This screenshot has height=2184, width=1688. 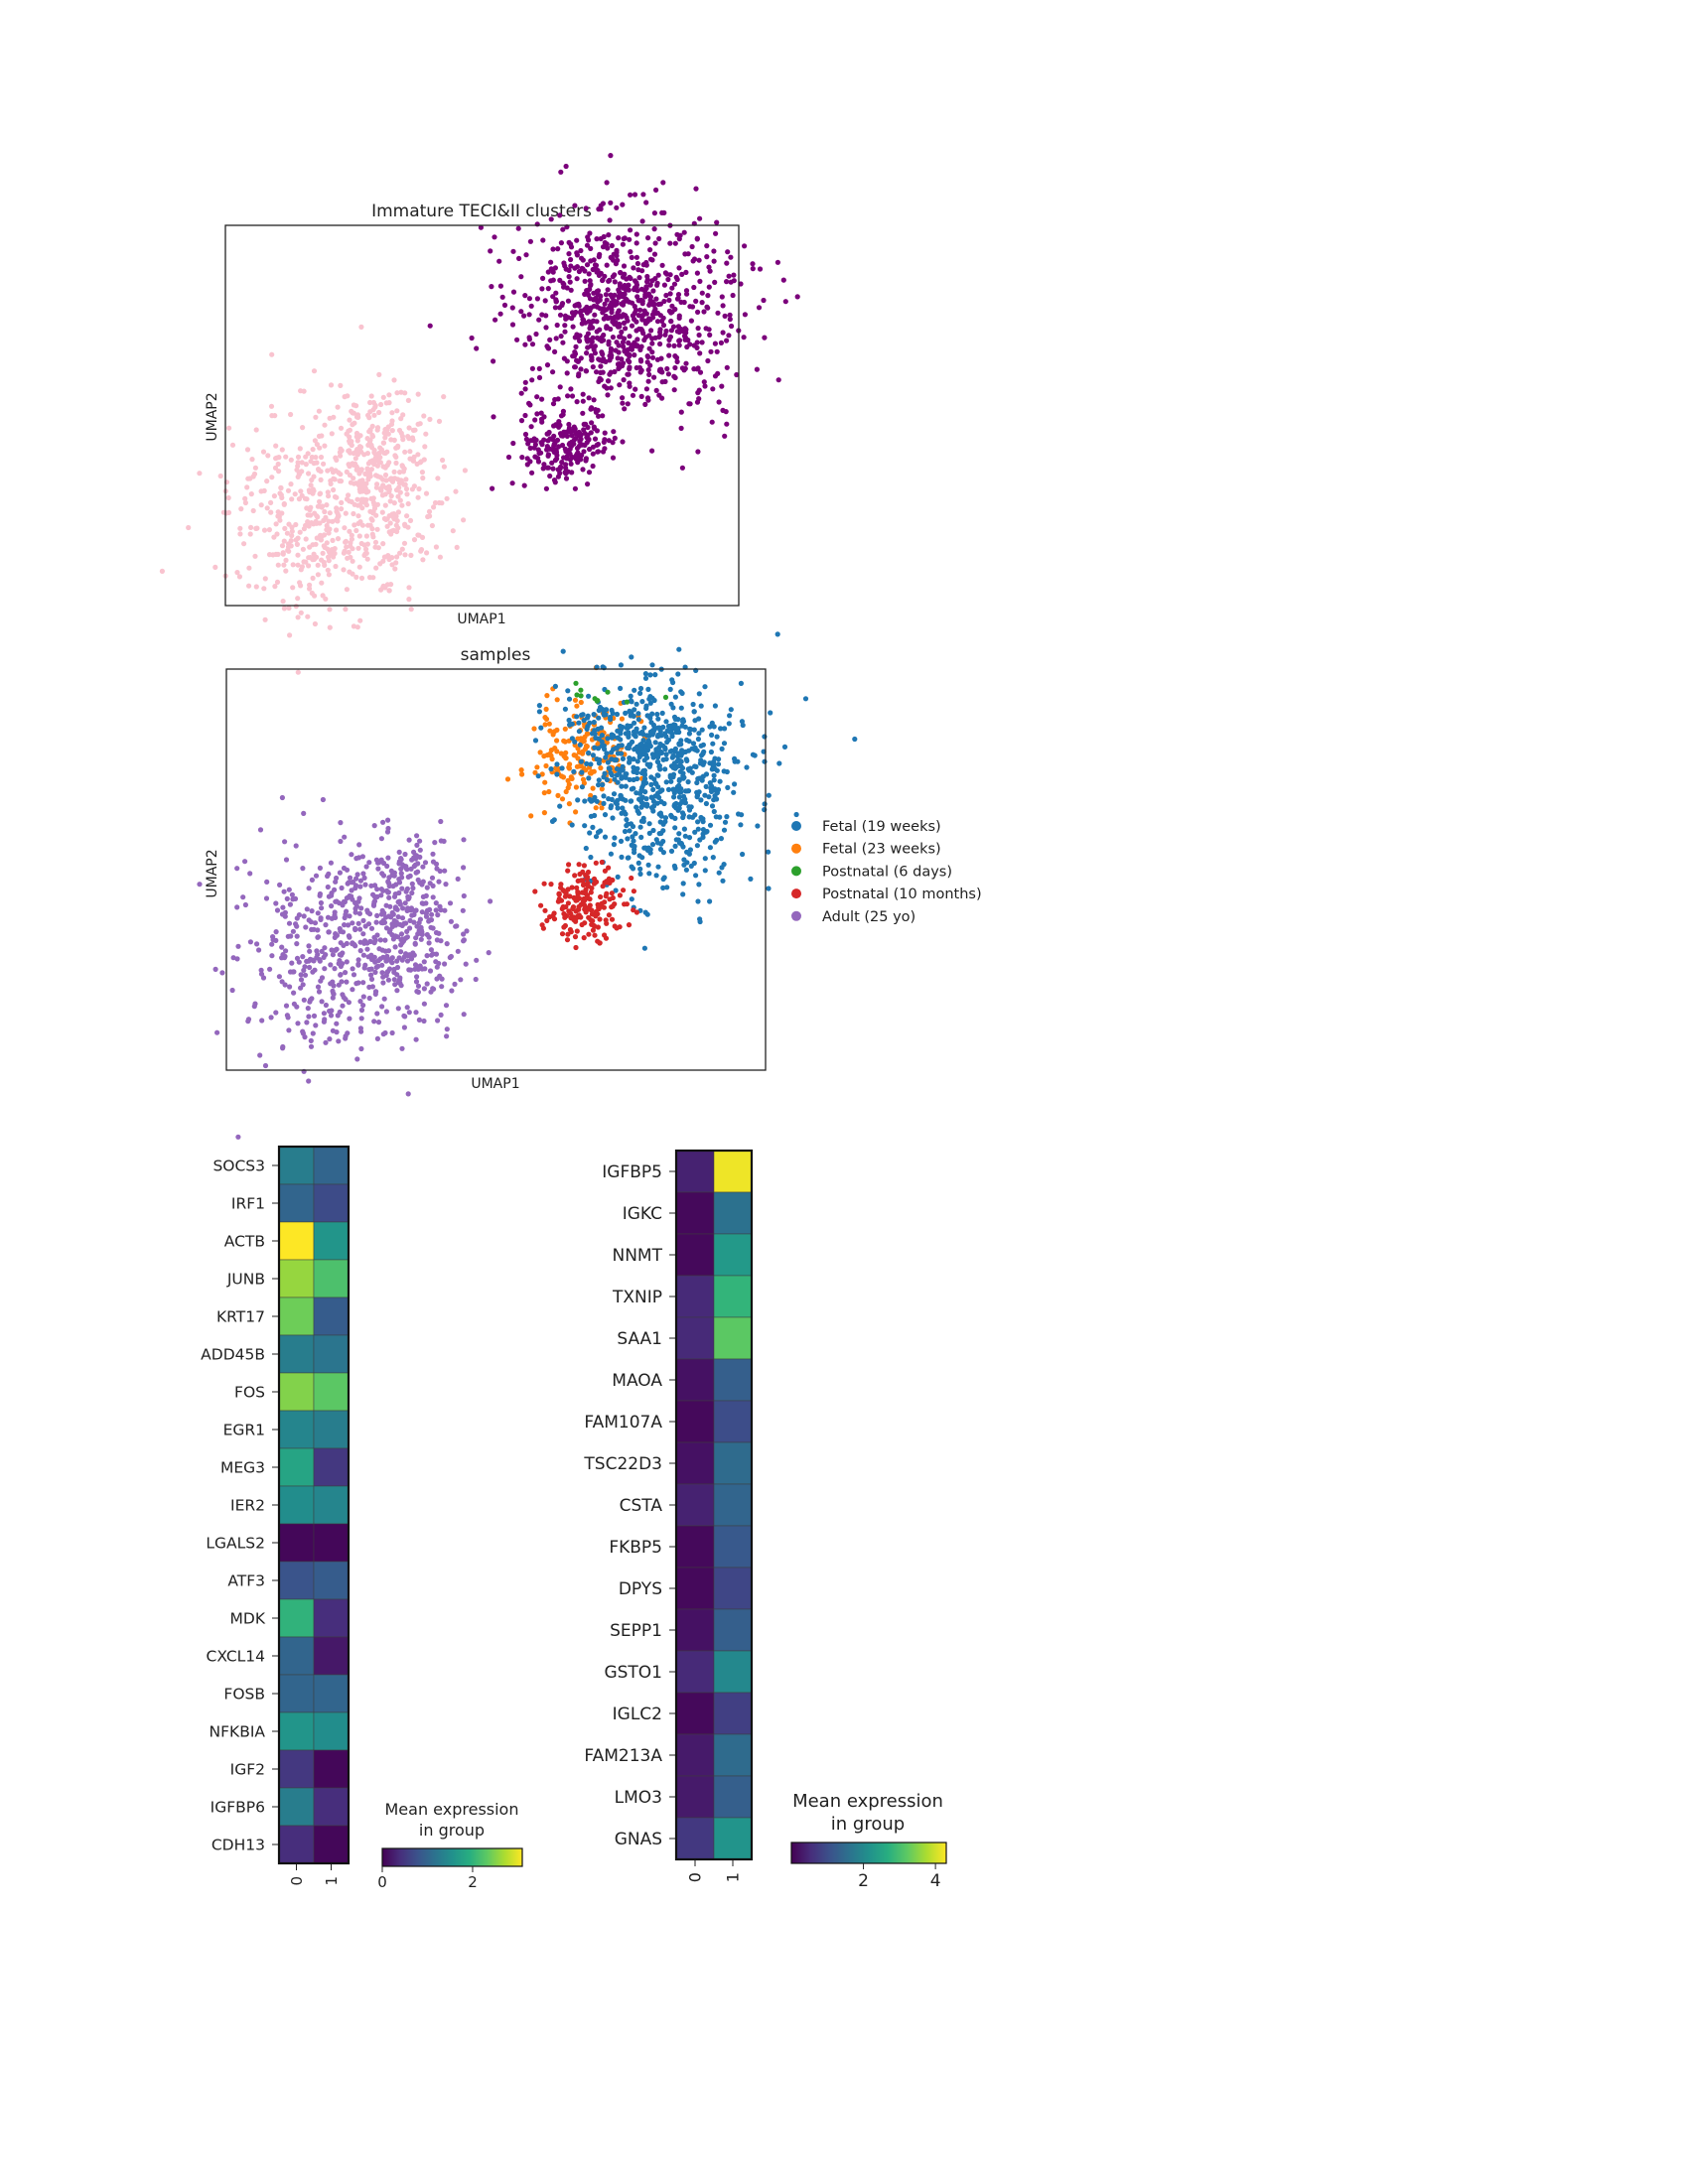 I want to click on legend-label: Fetal (23 weeks), so click(x=881, y=850).